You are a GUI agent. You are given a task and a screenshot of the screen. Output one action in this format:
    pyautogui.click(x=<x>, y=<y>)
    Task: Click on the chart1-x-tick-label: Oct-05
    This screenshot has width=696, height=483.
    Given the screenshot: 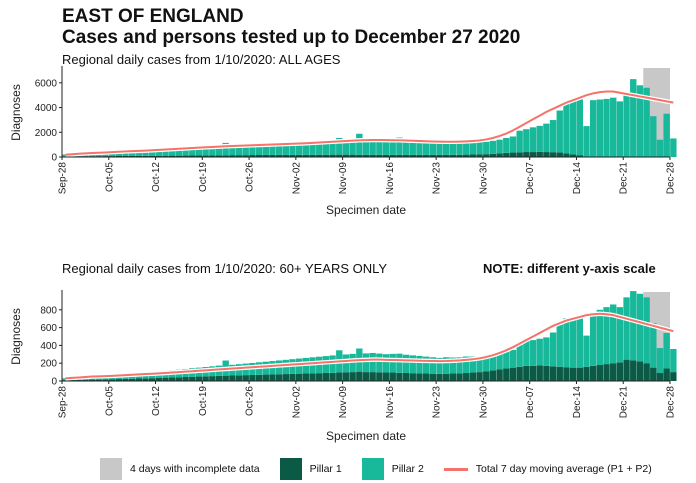 What is the action you would take?
    pyautogui.click(x=109, y=177)
    